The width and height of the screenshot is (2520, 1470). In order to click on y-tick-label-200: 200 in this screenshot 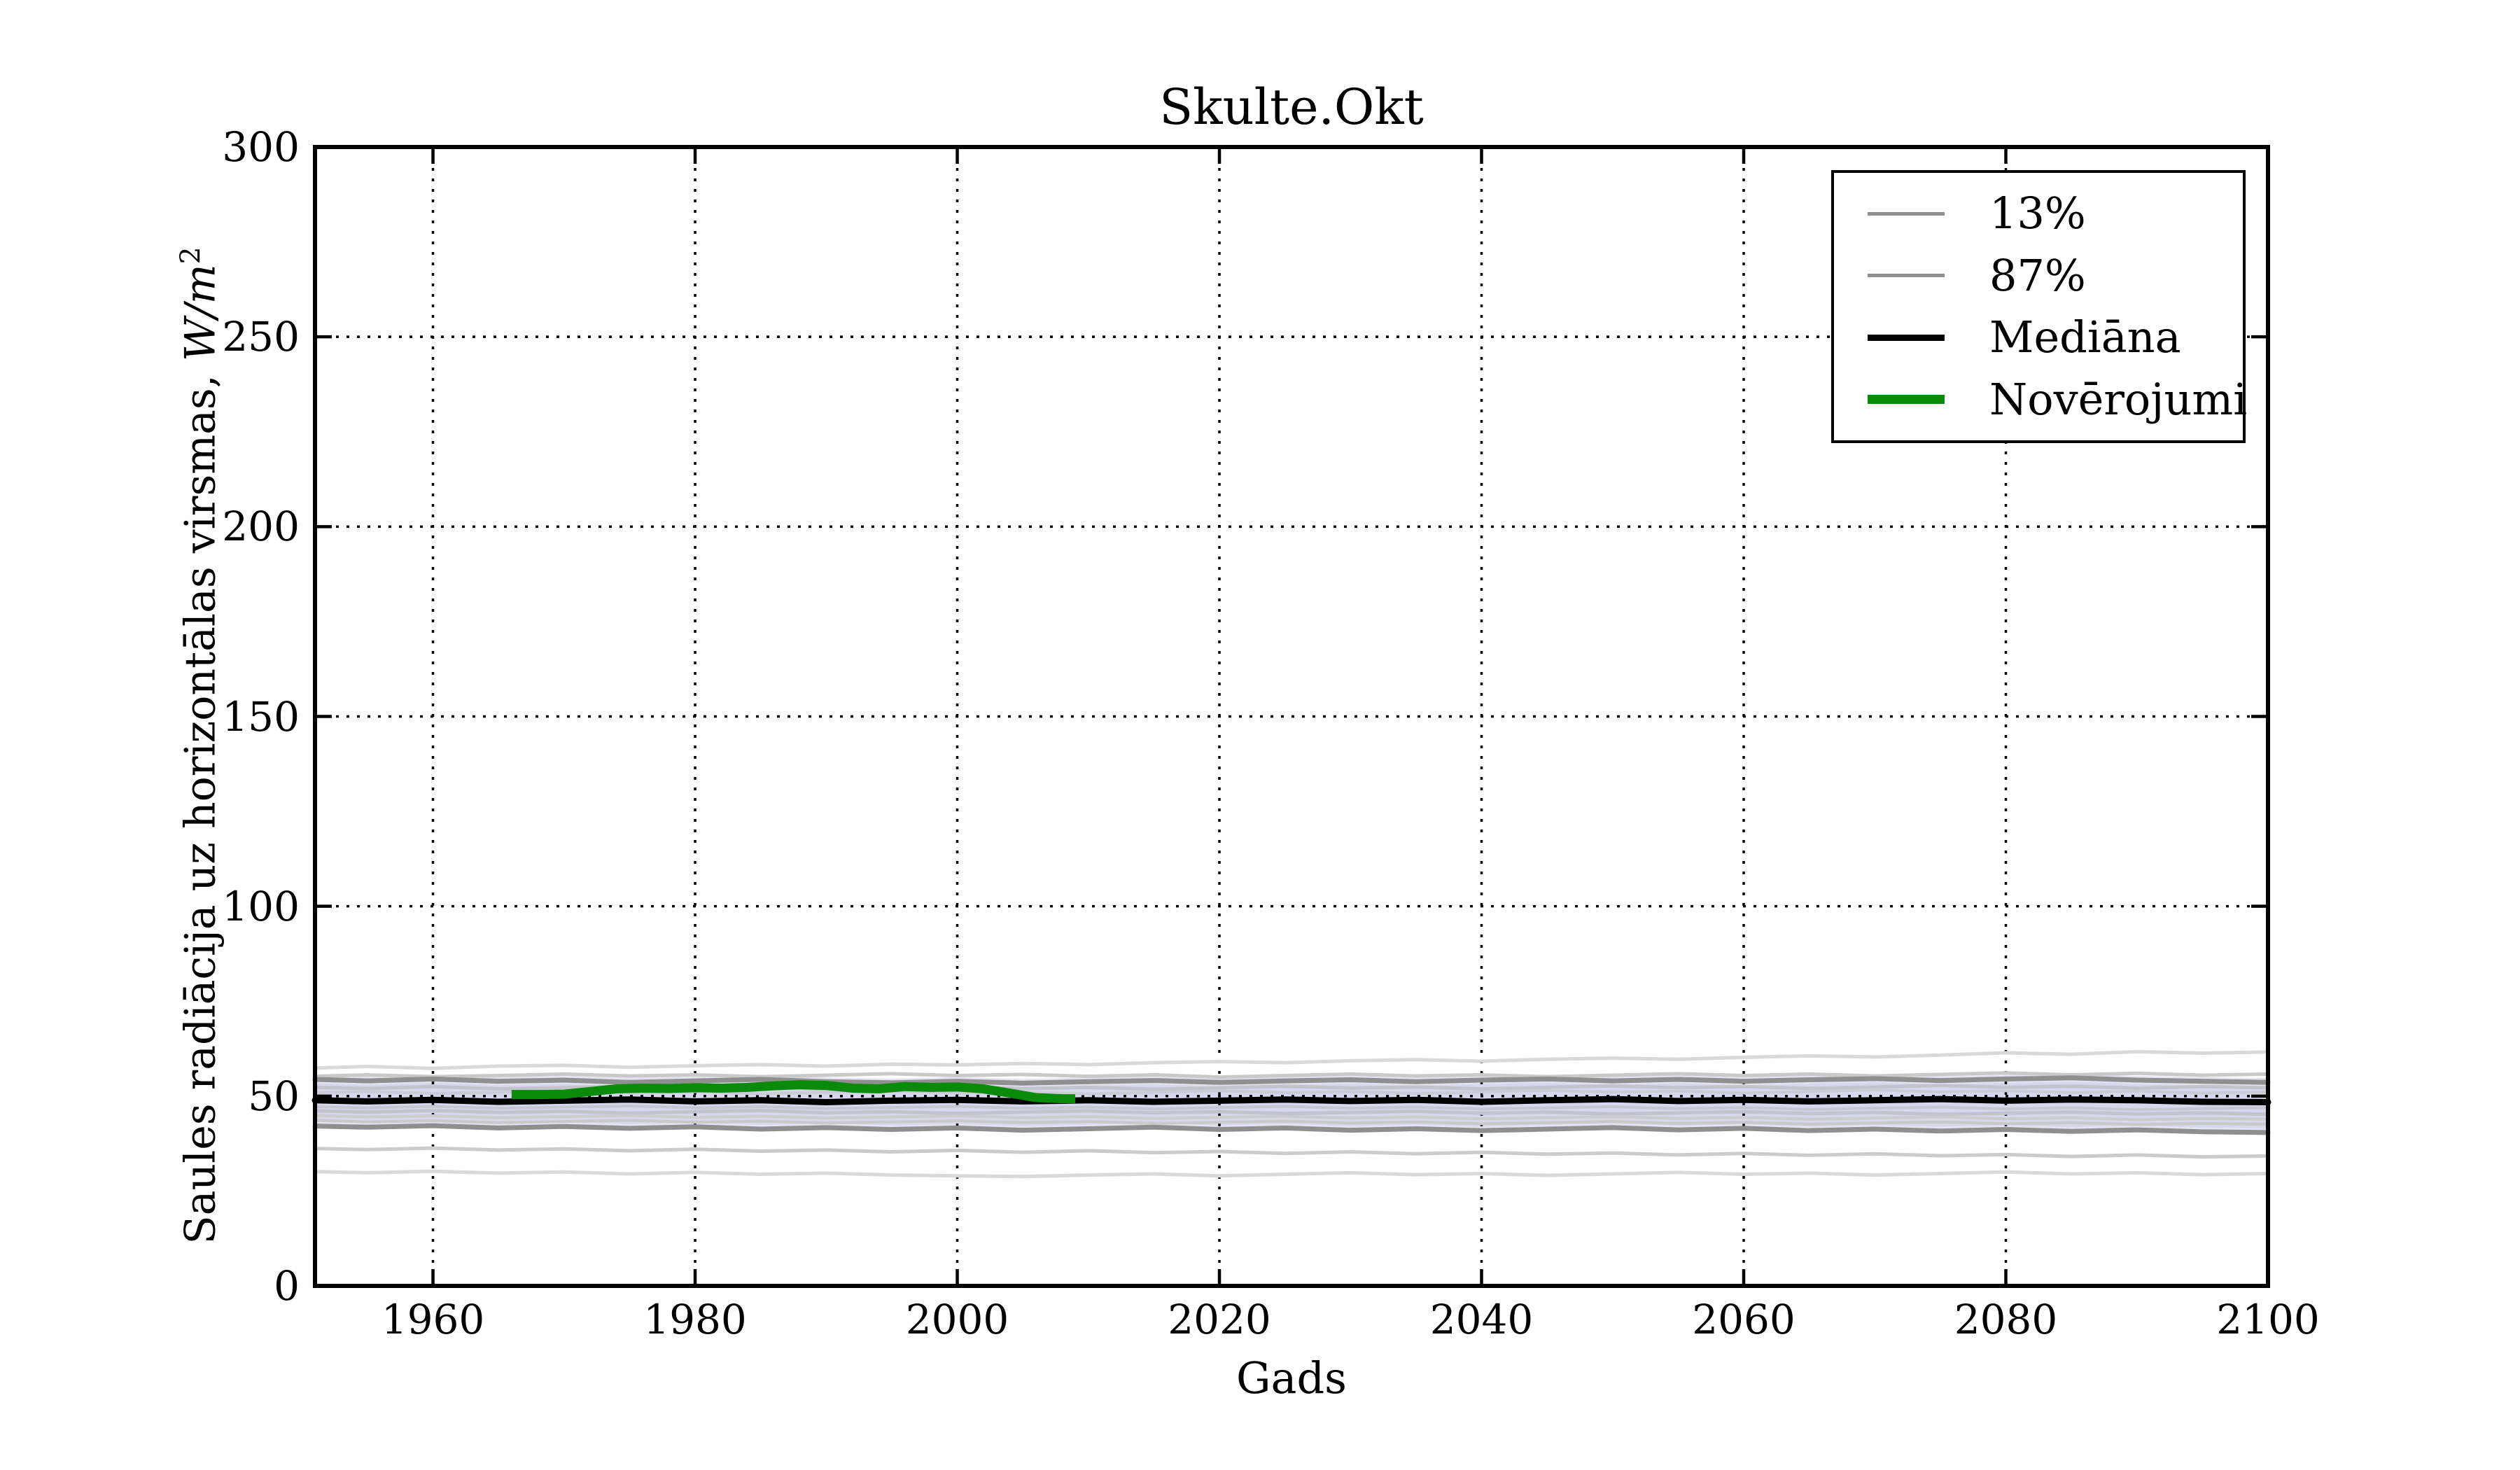, I will do `click(261, 527)`.